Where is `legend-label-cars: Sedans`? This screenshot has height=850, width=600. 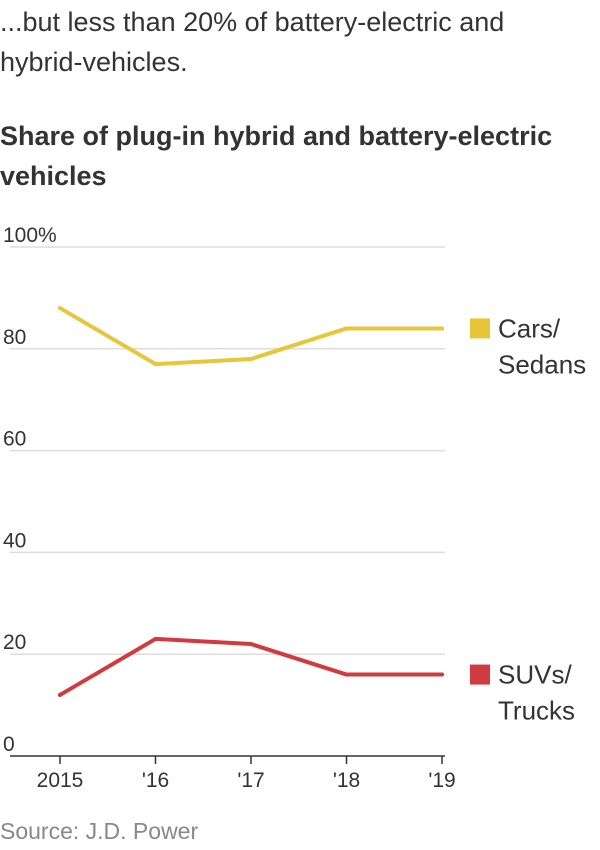
legend-label-cars: Sedans is located at coordinates (542, 364).